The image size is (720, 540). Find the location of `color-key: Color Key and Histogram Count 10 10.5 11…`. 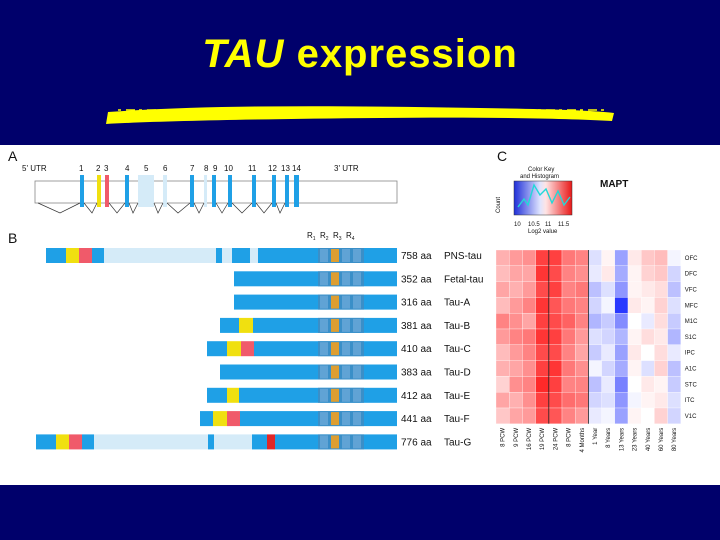

color-key: Color Key and Histogram Count 10 10.5 11… is located at coordinates (534, 201).